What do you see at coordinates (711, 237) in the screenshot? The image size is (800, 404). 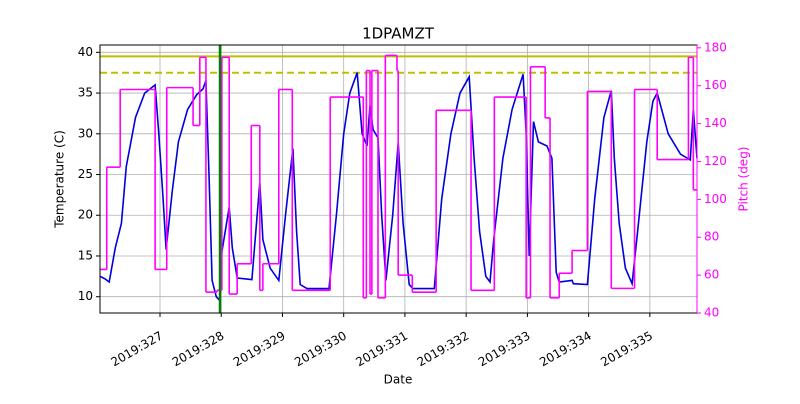 I see `y2-tick-label: 80` at bounding box center [711, 237].